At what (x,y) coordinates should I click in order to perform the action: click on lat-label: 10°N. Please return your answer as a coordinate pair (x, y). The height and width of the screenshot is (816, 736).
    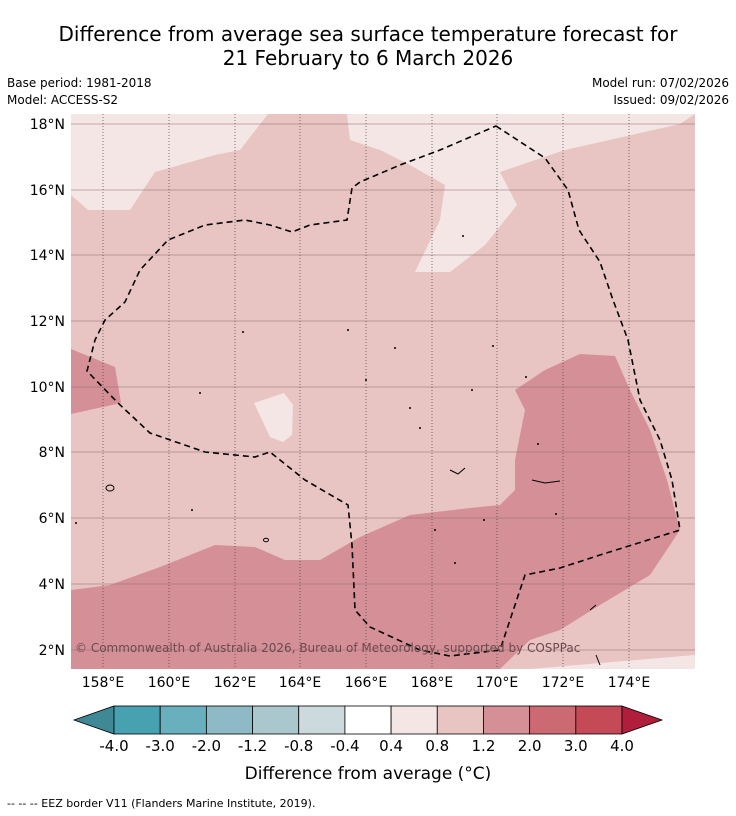
    Looking at the image, I should click on (47, 388).